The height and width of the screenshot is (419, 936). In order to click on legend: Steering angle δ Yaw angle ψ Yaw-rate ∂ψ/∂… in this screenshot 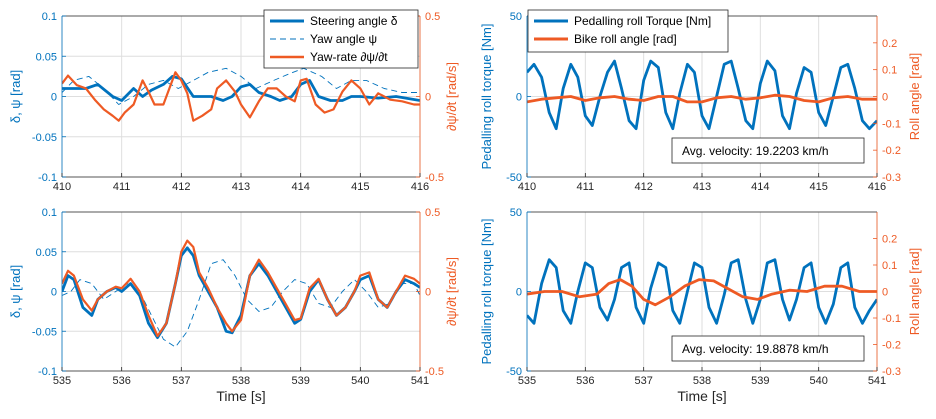, I will do `click(341, 39)`.